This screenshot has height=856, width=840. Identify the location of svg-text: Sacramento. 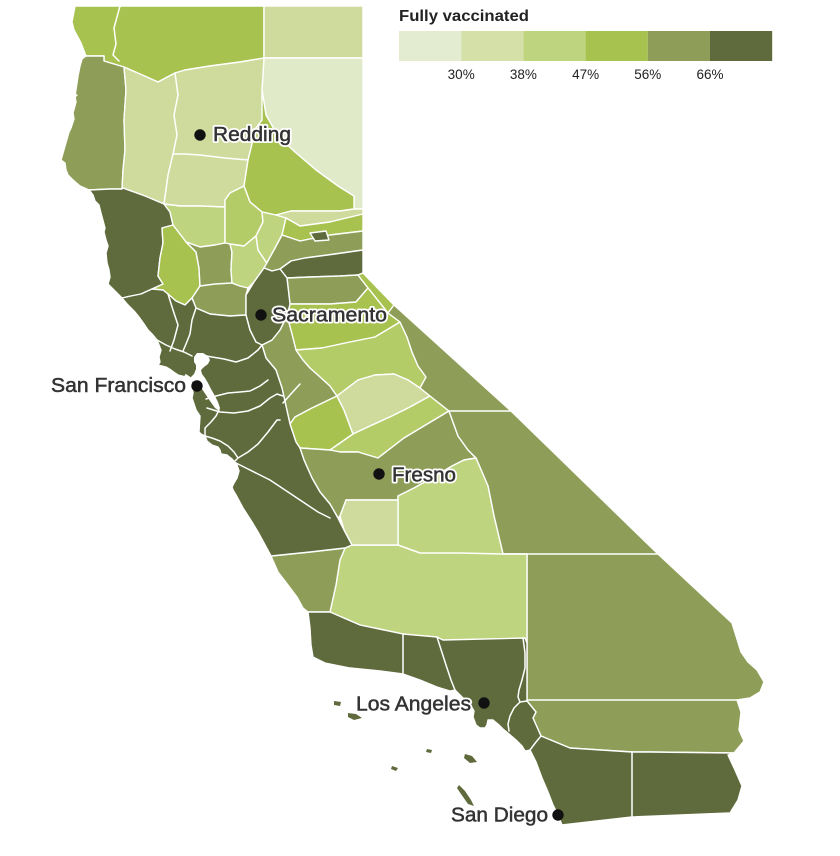
(329, 315).